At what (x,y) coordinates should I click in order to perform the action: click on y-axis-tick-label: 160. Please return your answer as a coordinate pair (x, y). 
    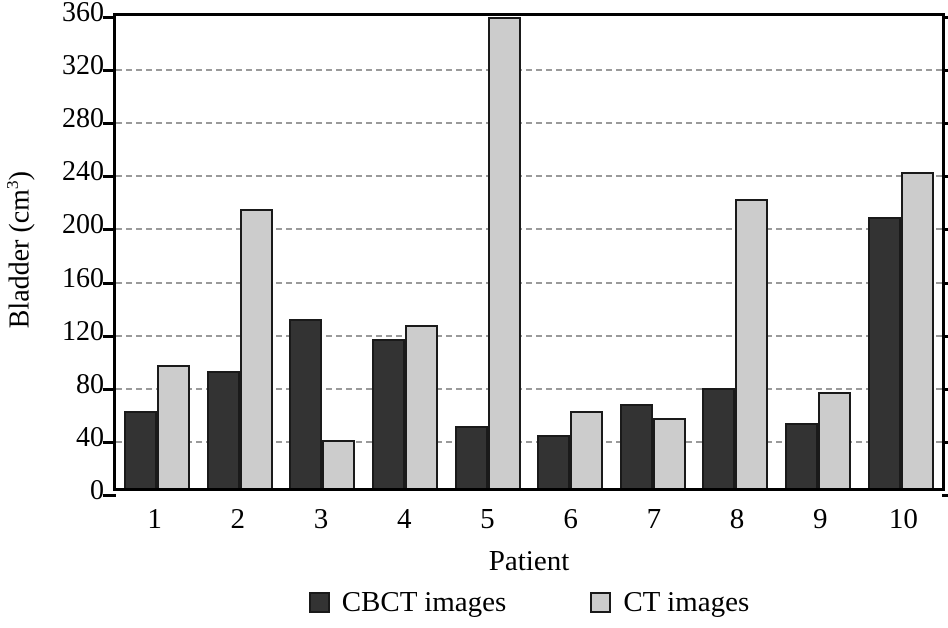
    Looking at the image, I should click on (83, 278).